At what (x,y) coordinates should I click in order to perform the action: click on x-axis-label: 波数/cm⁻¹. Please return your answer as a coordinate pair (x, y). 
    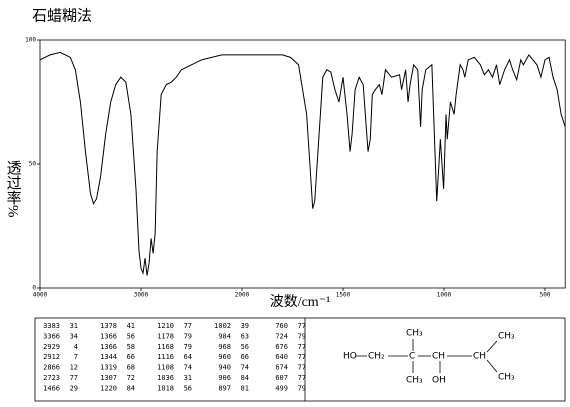
    Looking at the image, I should click on (300, 302).